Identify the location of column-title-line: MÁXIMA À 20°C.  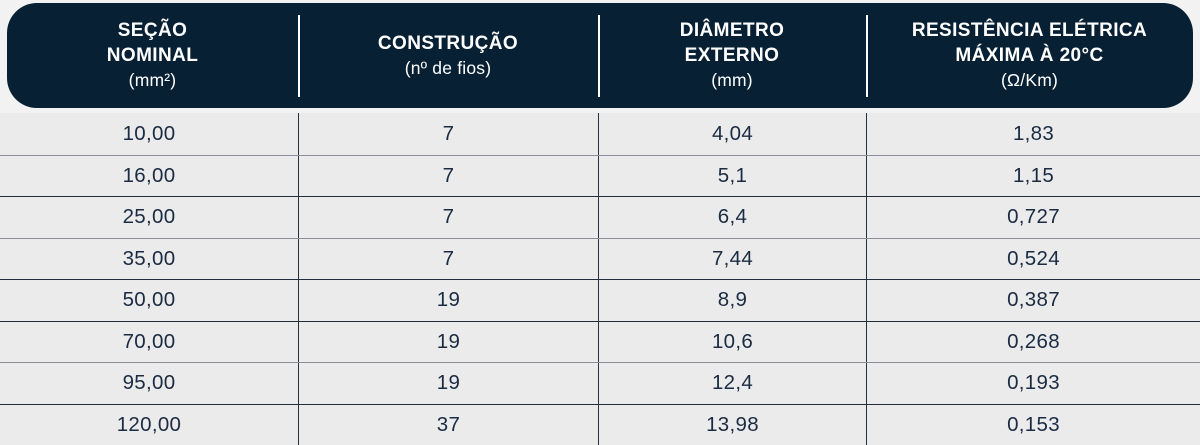
(1029, 55).